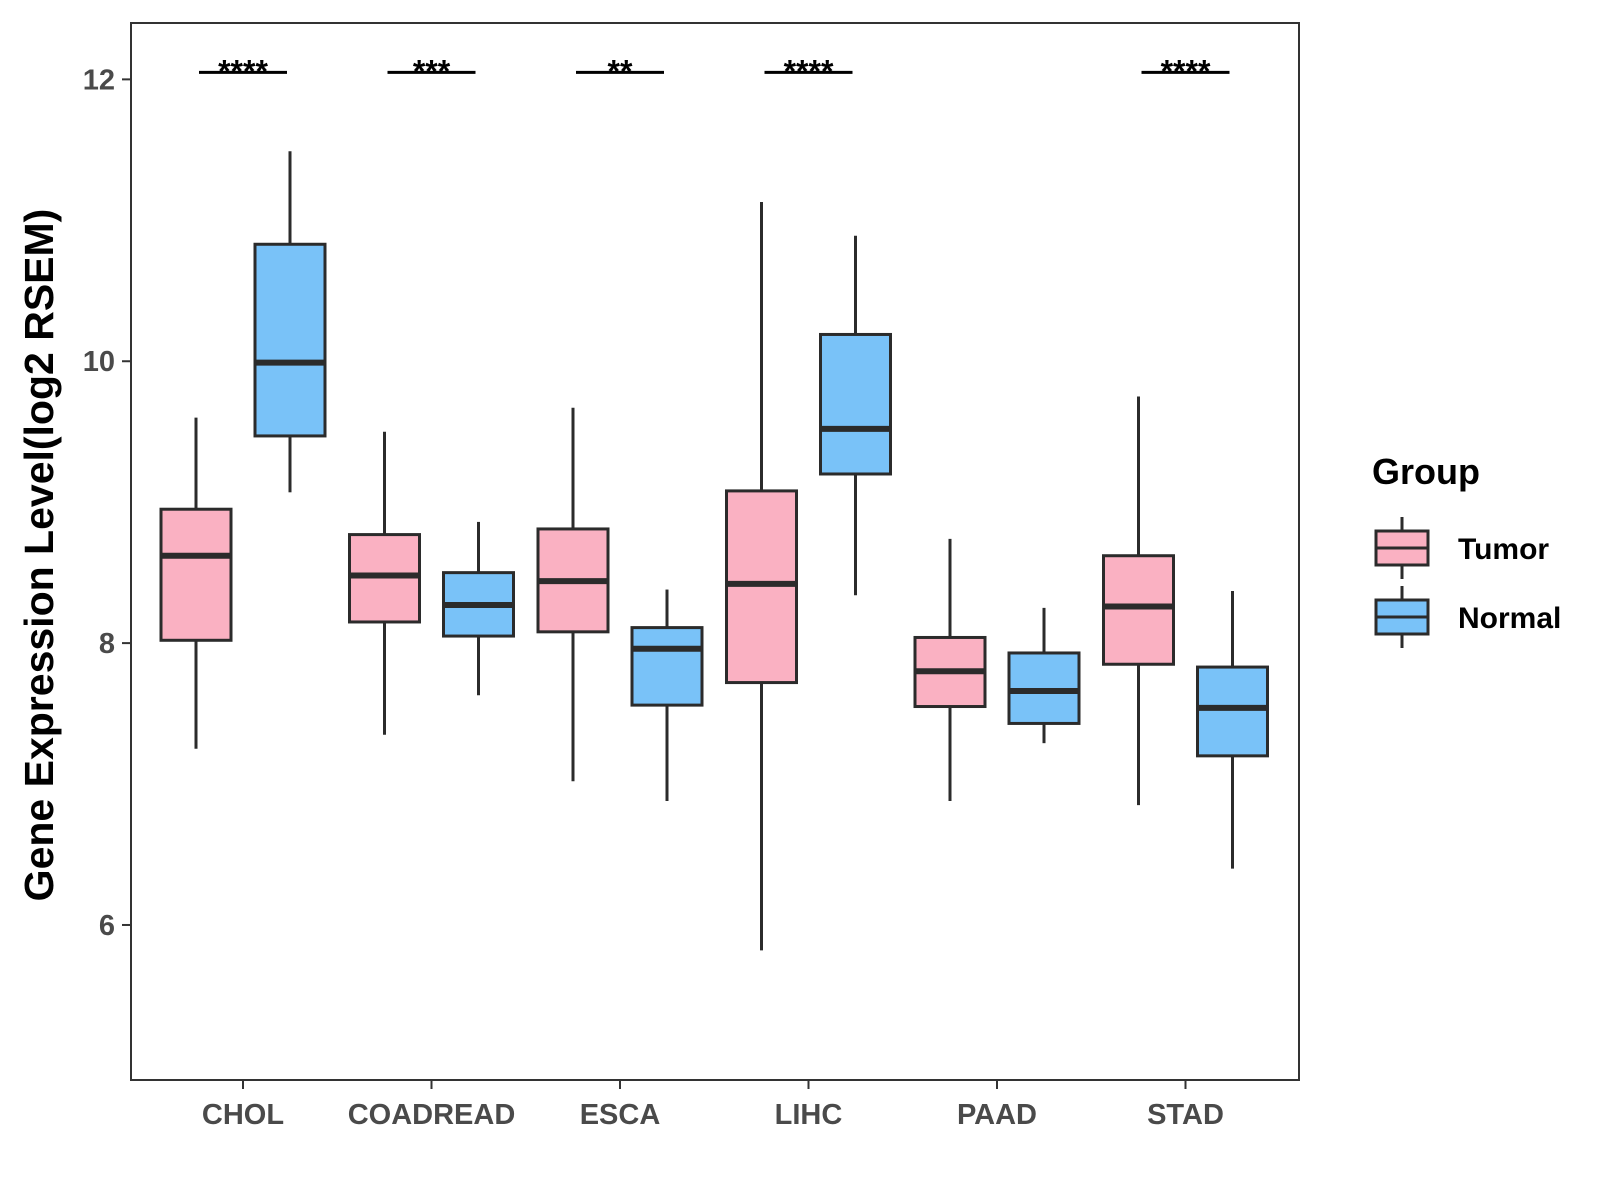  Describe the element at coordinates (107, 644) in the screenshot. I see `y-tick-label-8: 8` at that location.